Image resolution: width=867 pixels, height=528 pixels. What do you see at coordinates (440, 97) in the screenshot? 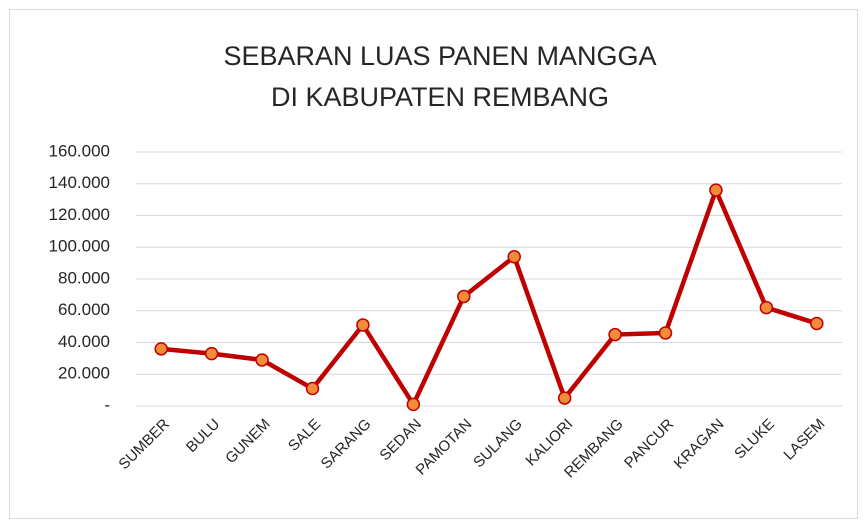
I see `chart-title: DI KABUPATEN REMBANG` at bounding box center [440, 97].